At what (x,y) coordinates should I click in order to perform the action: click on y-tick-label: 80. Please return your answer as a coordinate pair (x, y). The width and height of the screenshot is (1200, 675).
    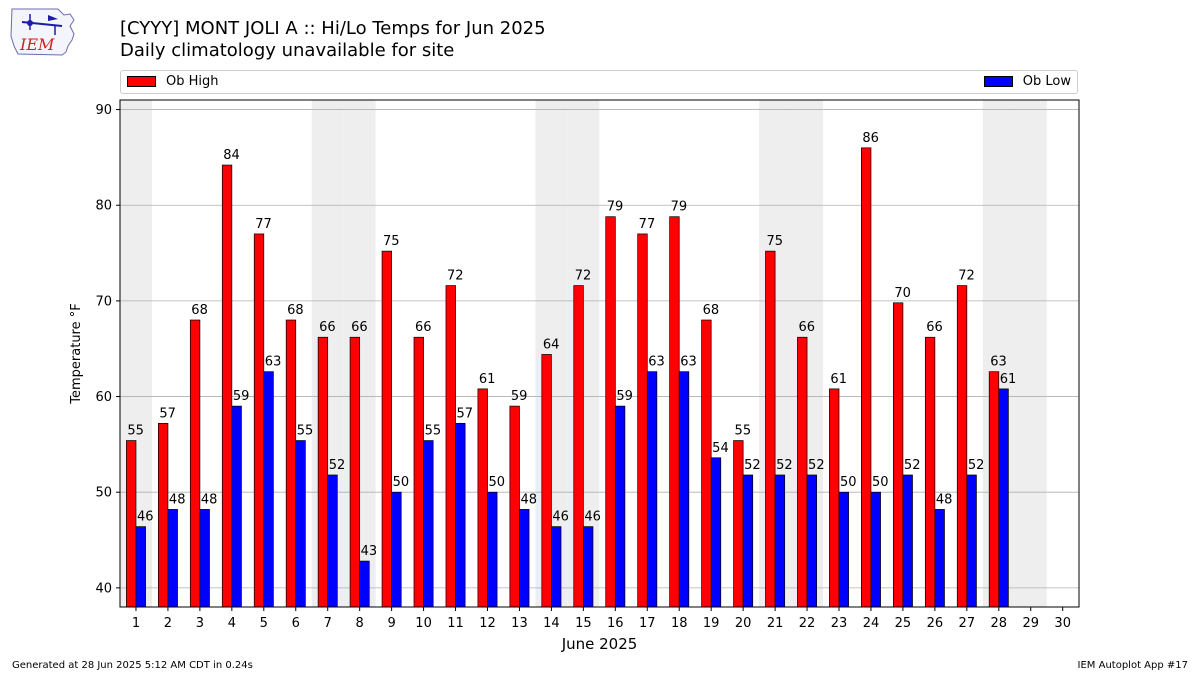
    Looking at the image, I should click on (103, 206).